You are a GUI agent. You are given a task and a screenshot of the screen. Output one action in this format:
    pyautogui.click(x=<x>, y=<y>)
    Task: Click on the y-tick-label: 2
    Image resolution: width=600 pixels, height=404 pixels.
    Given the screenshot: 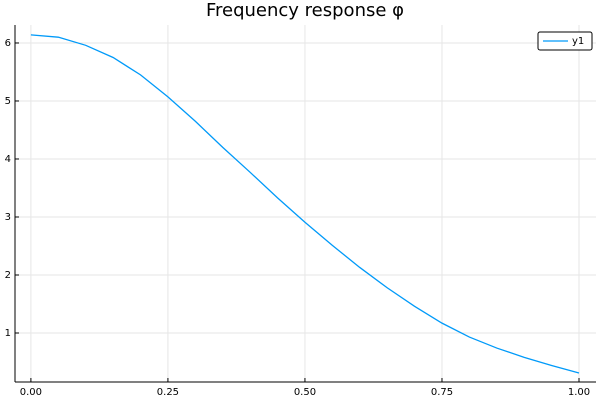 What is the action you would take?
    pyautogui.click(x=8, y=275)
    